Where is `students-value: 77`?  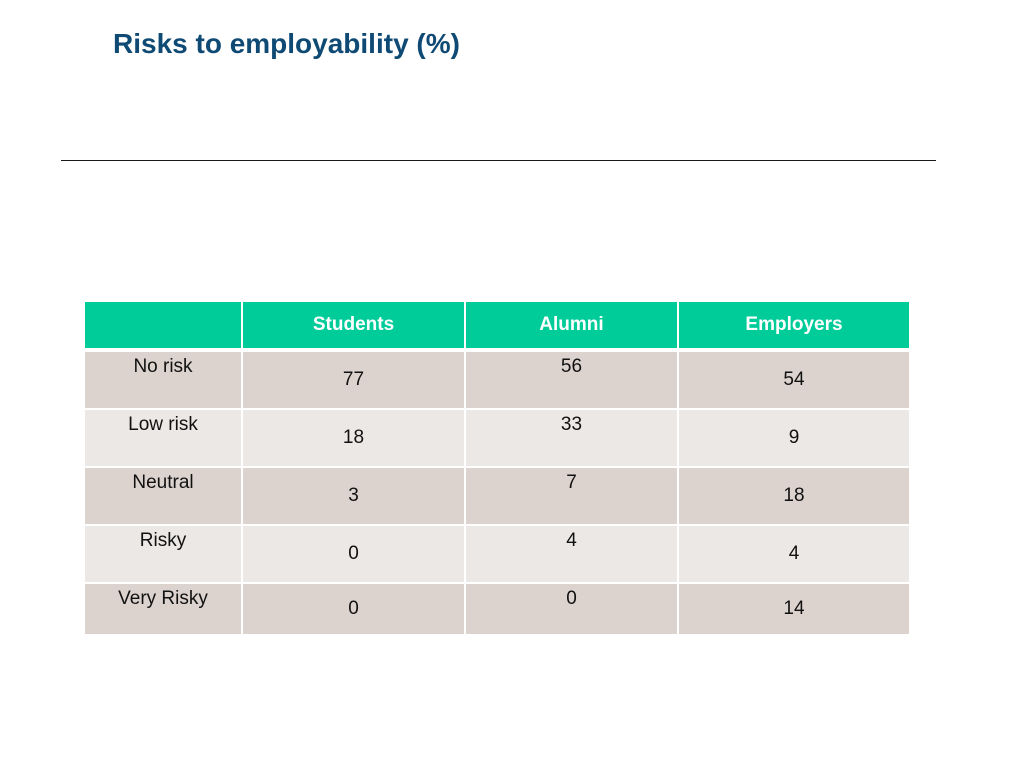
students-value: 77 is located at coordinates (354, 380).